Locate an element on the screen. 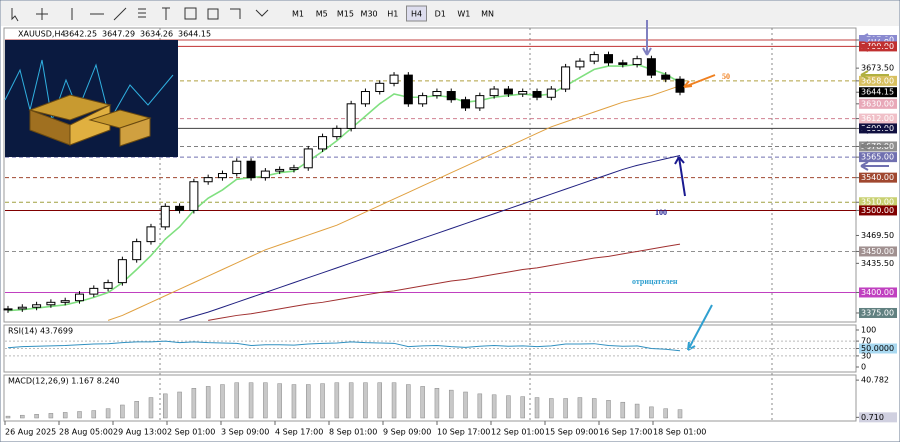 Image resolution: width=900 pixels, height=442 pixels. y-tick-label: 3630.00 is located at coordinates (877, 103).